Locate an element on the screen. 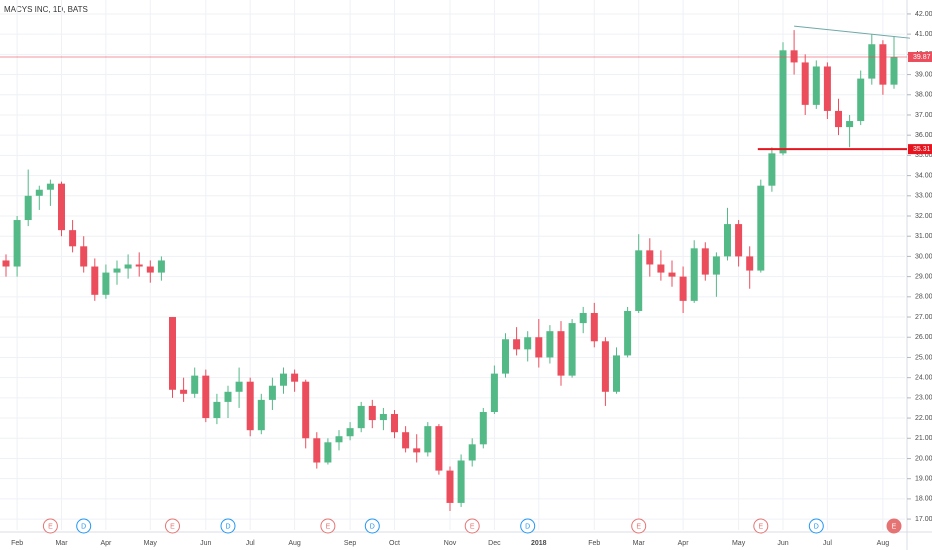 Image resolution: width=932 pixels, height=550 pixels. y-tick-label: 26.00 is located at coordinates (923, 337).